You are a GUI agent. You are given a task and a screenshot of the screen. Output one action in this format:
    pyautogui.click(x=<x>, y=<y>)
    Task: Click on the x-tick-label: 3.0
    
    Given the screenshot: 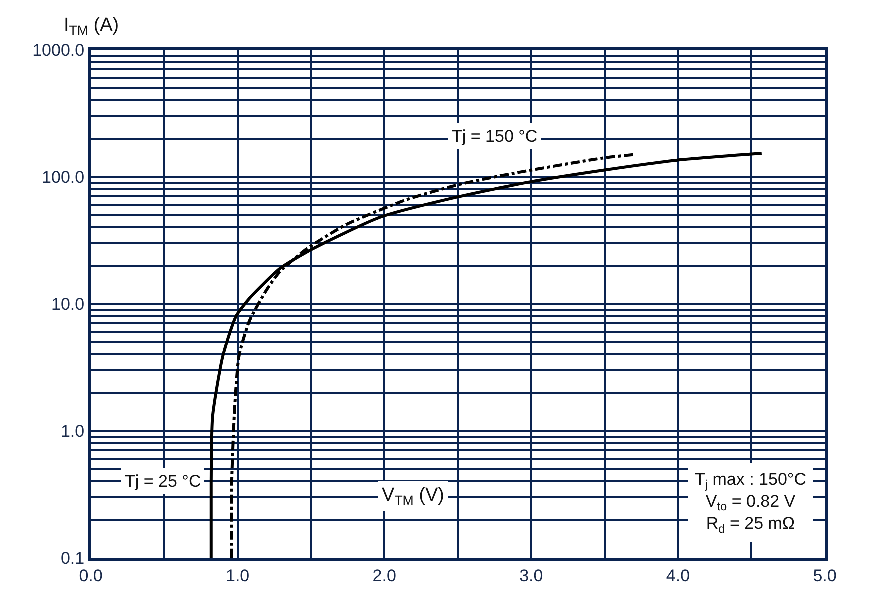 What is the action you would take?
    pyautogui.click(x=532, y=576)
    